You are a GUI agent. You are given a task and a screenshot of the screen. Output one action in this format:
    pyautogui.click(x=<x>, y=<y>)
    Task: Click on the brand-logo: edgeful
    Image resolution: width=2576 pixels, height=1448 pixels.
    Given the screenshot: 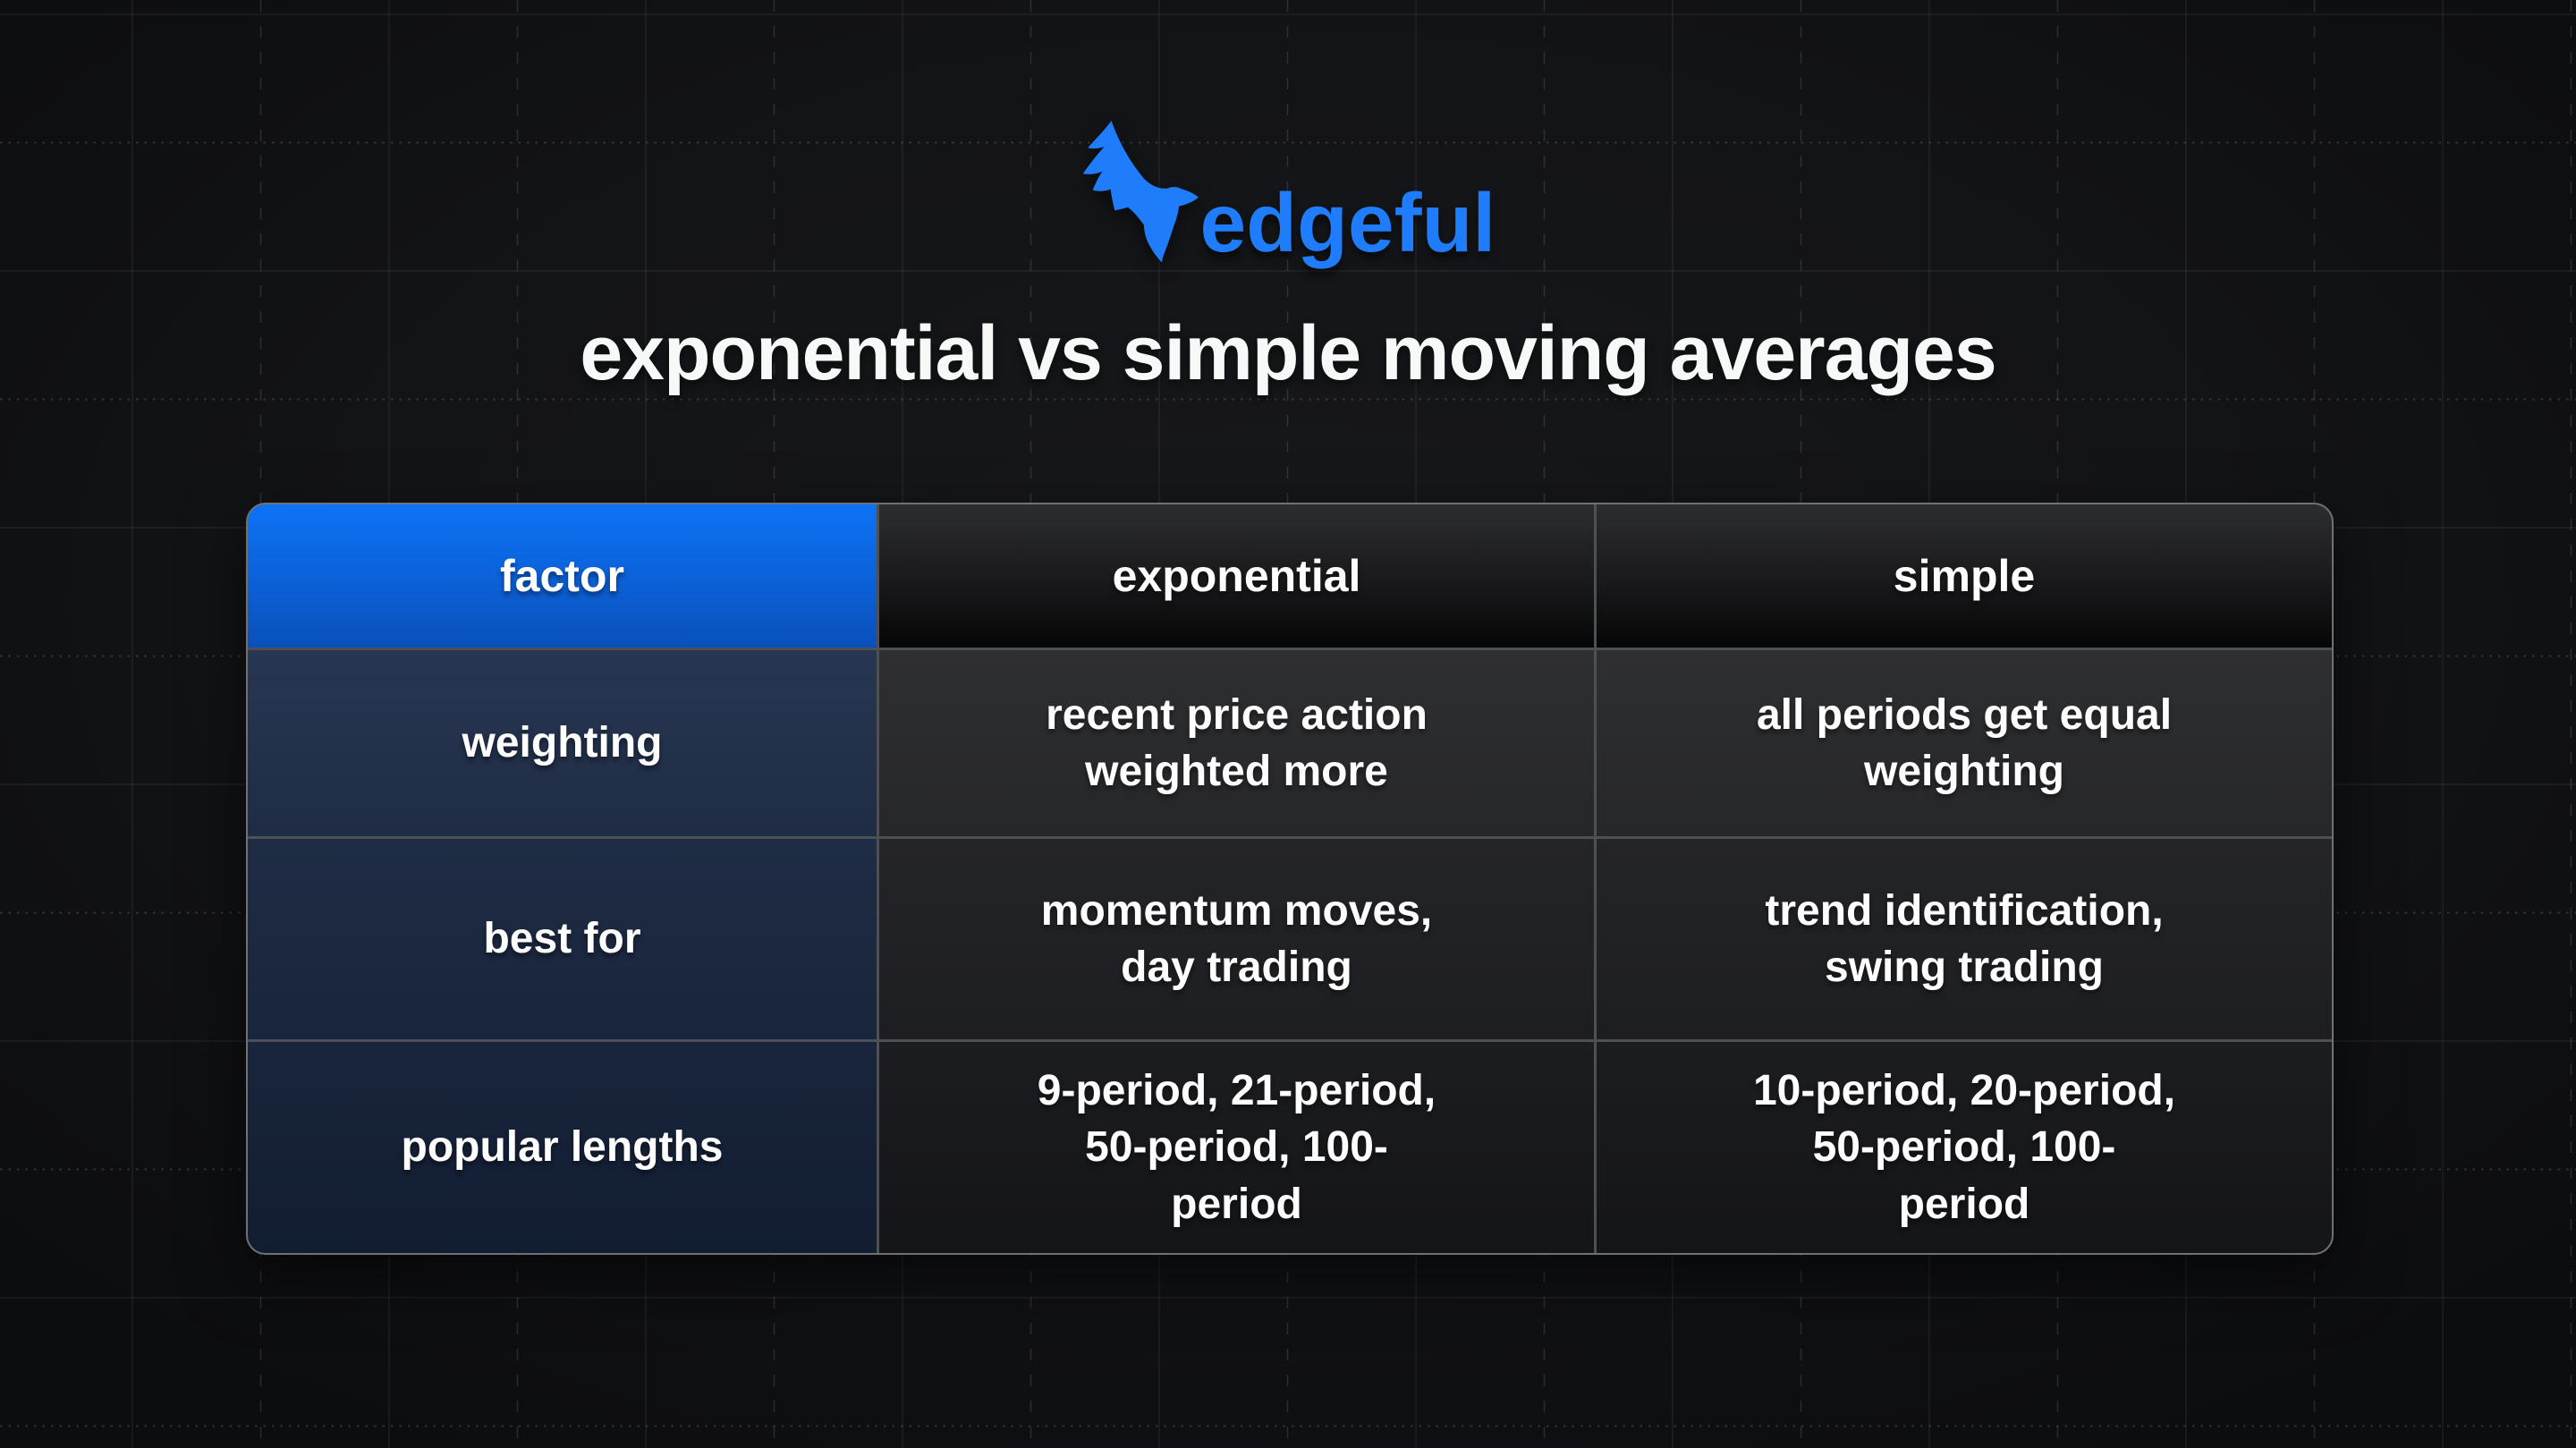 What is the action you would take?
    pyautogui.click(x=1288, y=185)
    